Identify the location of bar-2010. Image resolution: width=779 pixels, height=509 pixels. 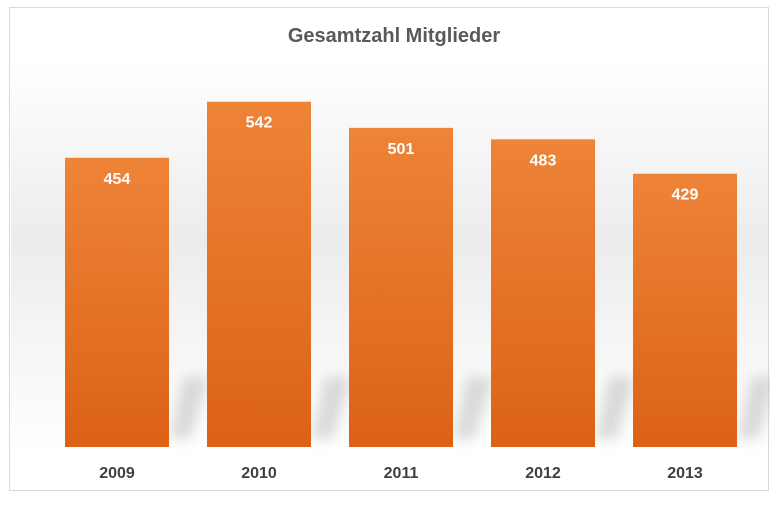
(259, 274).